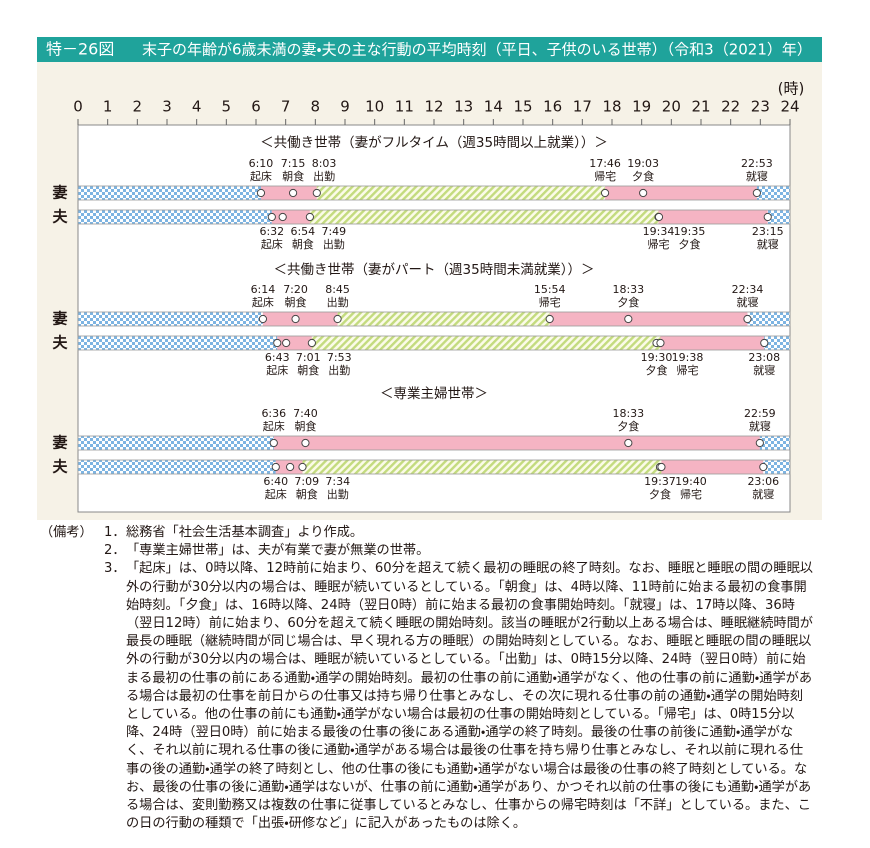 The width and height of the screenshot is (870, 848). What do you see at coordinates (324, 163) in the screenshot?
I see `event-time: 8:03` at bounding box center [324, 163].